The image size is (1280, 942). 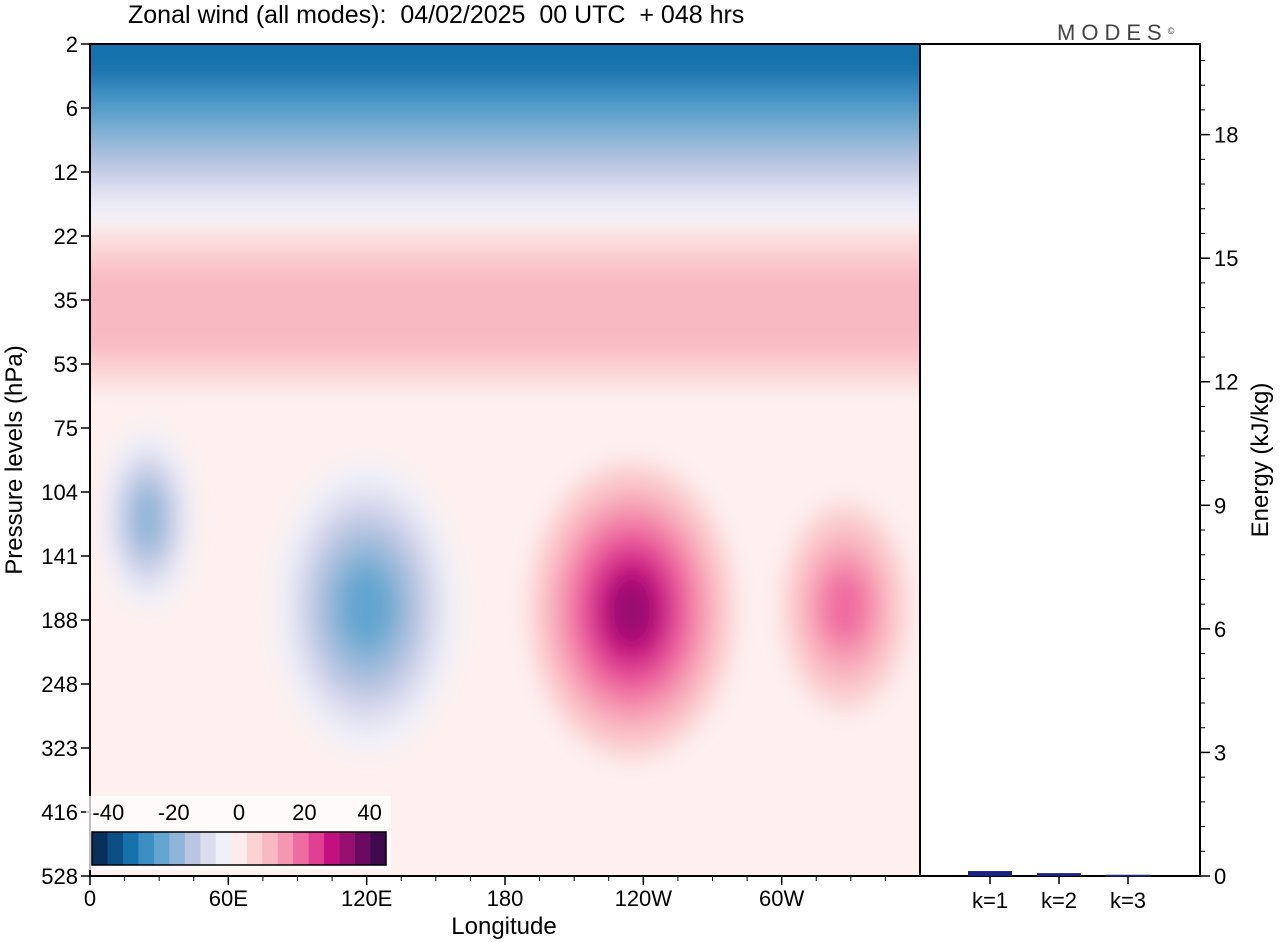 What do you see at coordinates (1226, 382) in the screenshot?
I see `energy-tick-label: 12` at bounding box center [1226, 382].